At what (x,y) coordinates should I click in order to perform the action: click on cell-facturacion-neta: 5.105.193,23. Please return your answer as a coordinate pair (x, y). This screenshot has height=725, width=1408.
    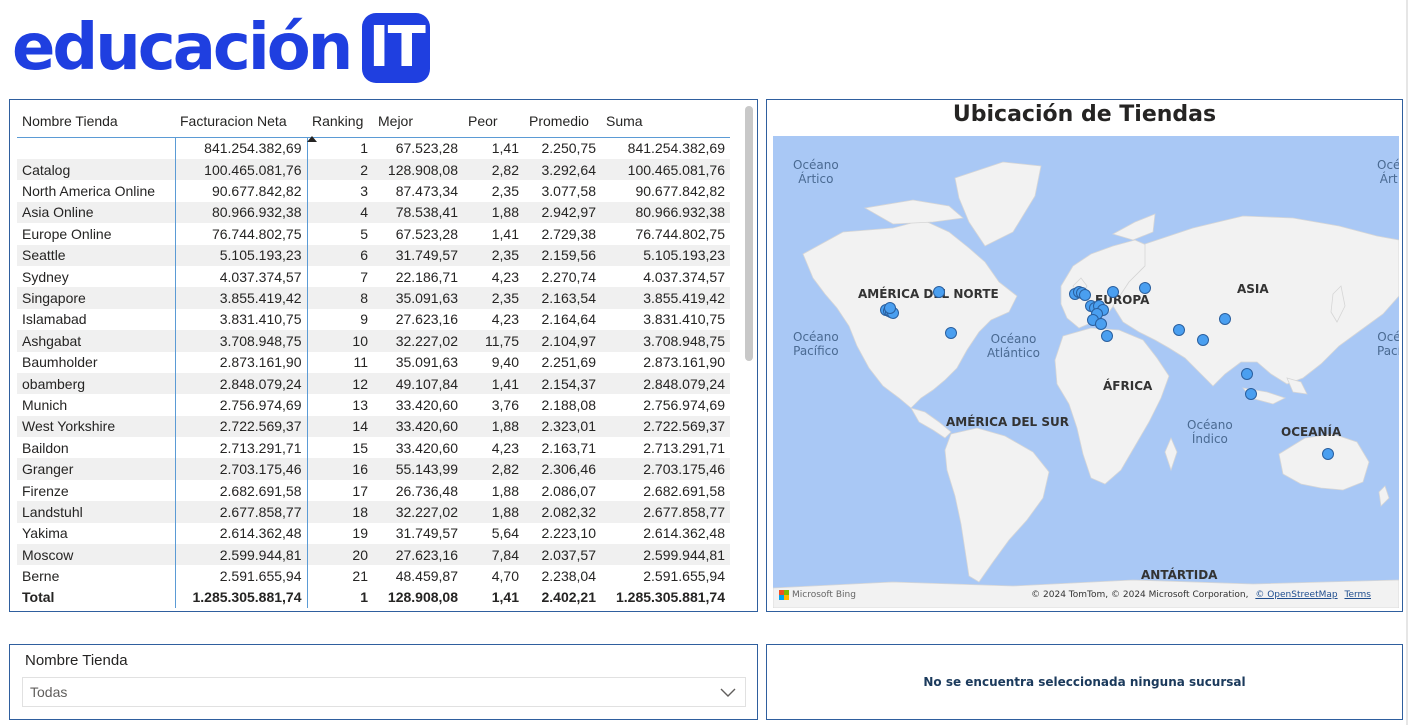
    Looking at the image, I should click on (241, 255).